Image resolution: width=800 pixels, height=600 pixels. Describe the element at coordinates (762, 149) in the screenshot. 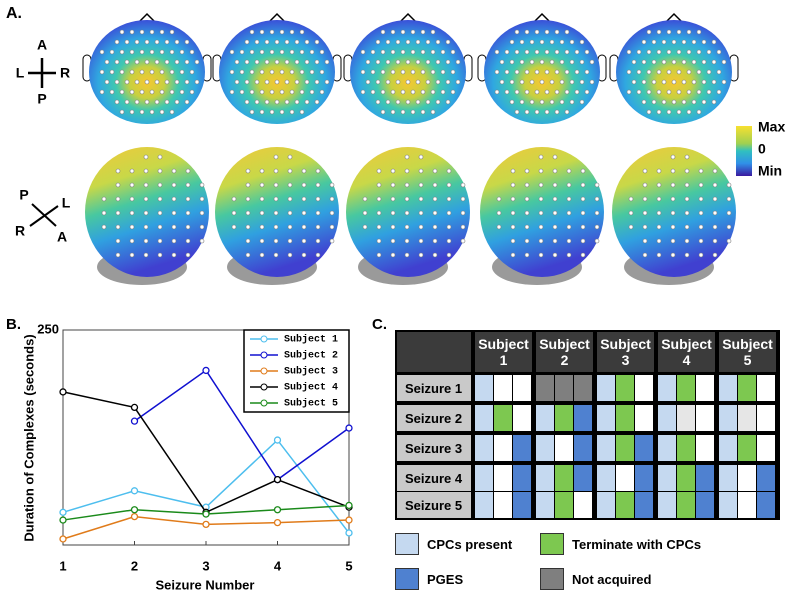

I see `colorbar-label: 0` at that location.